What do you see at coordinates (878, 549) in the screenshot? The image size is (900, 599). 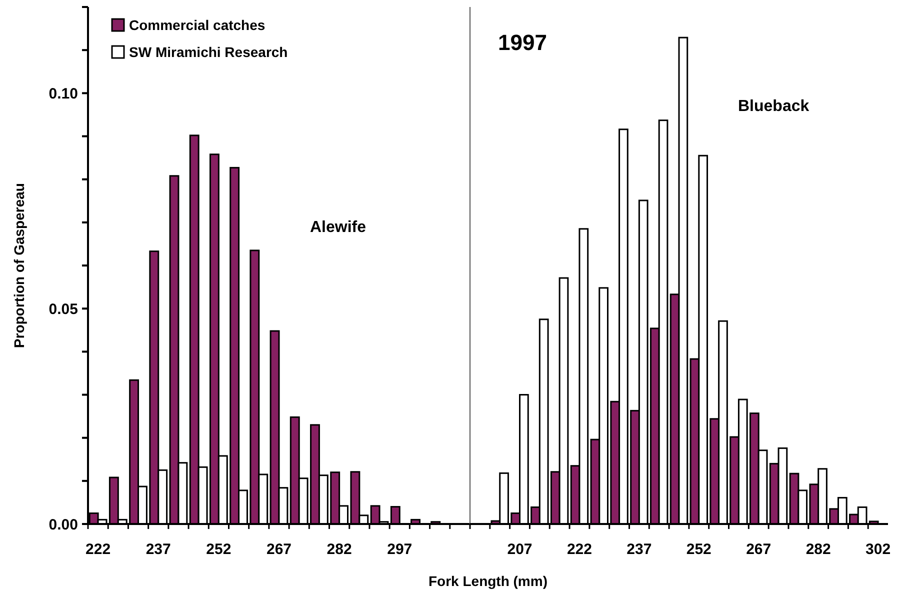 I see `x-tick-label: 302` at bounding box center [878, 549].